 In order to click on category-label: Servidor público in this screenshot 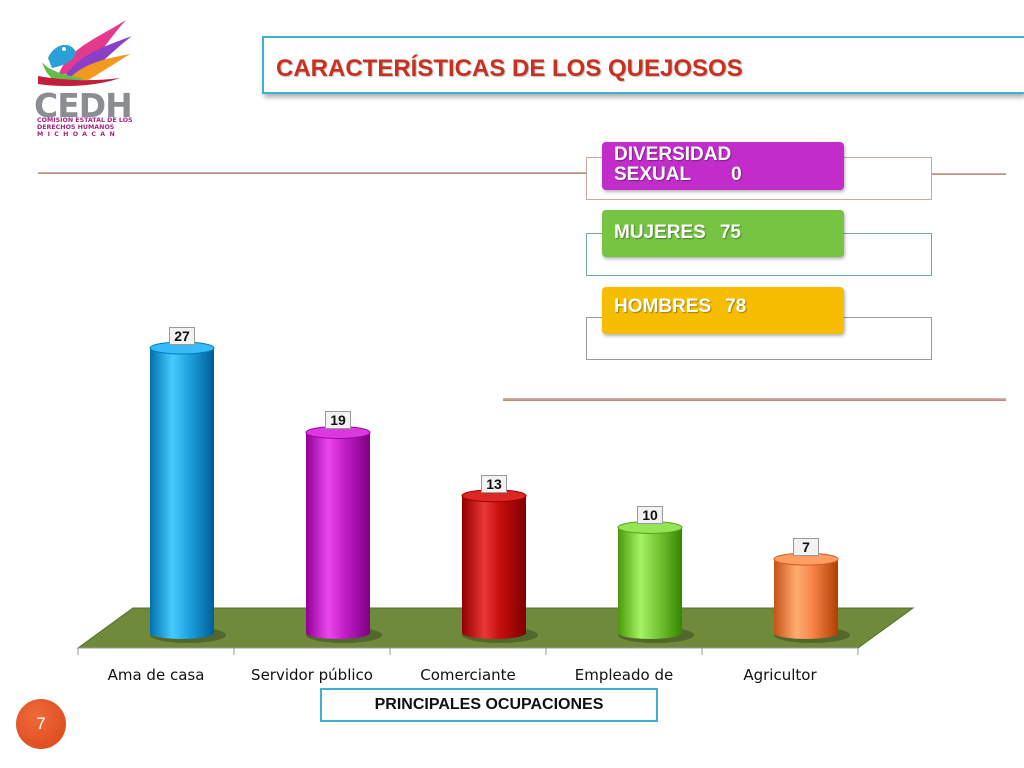, I will do `click(312, 675)`.